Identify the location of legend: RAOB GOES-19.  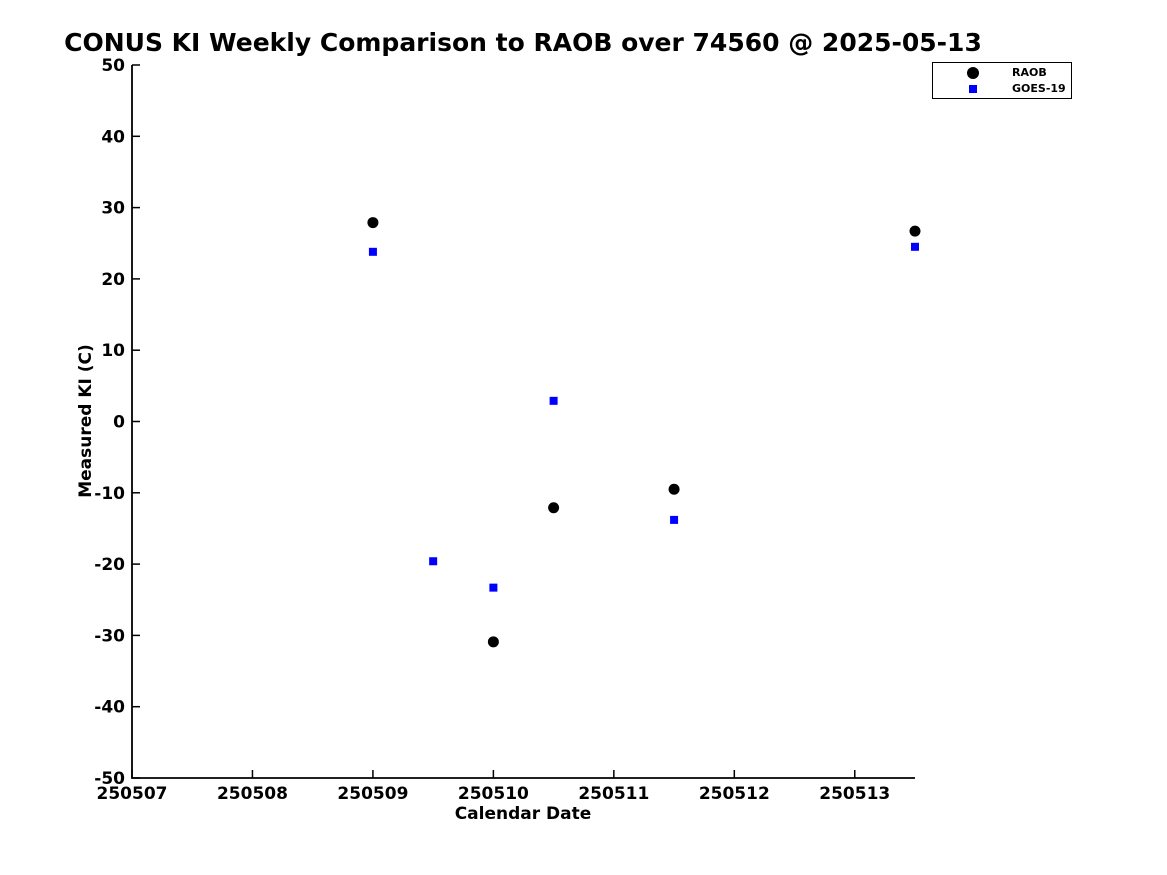
(1002, 80).